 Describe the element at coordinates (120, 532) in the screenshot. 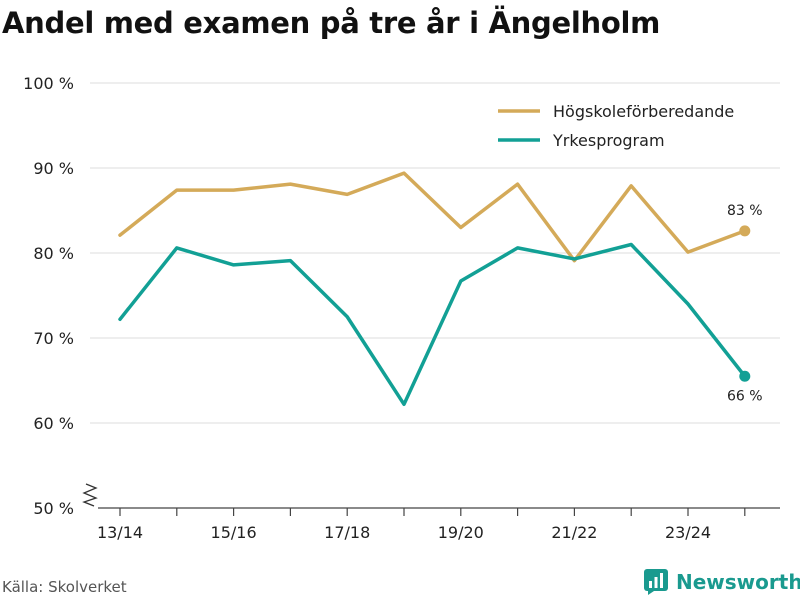

I see `x-tick-label: 13/14` at that location.